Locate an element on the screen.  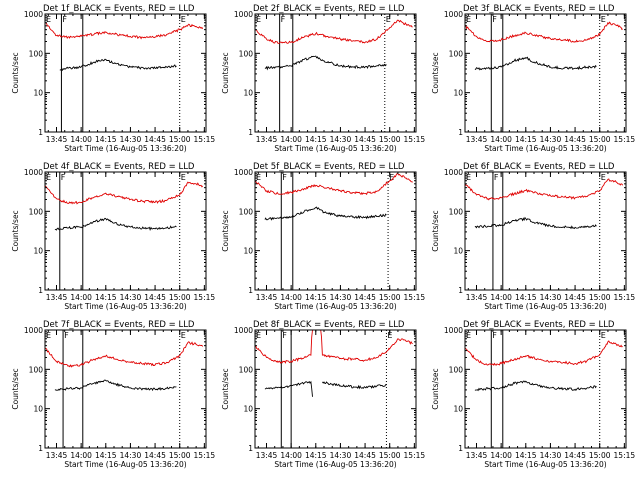
panel-title: Det 5f_BLACK = Events, RED = LLD is located at coordinates (329, 167).